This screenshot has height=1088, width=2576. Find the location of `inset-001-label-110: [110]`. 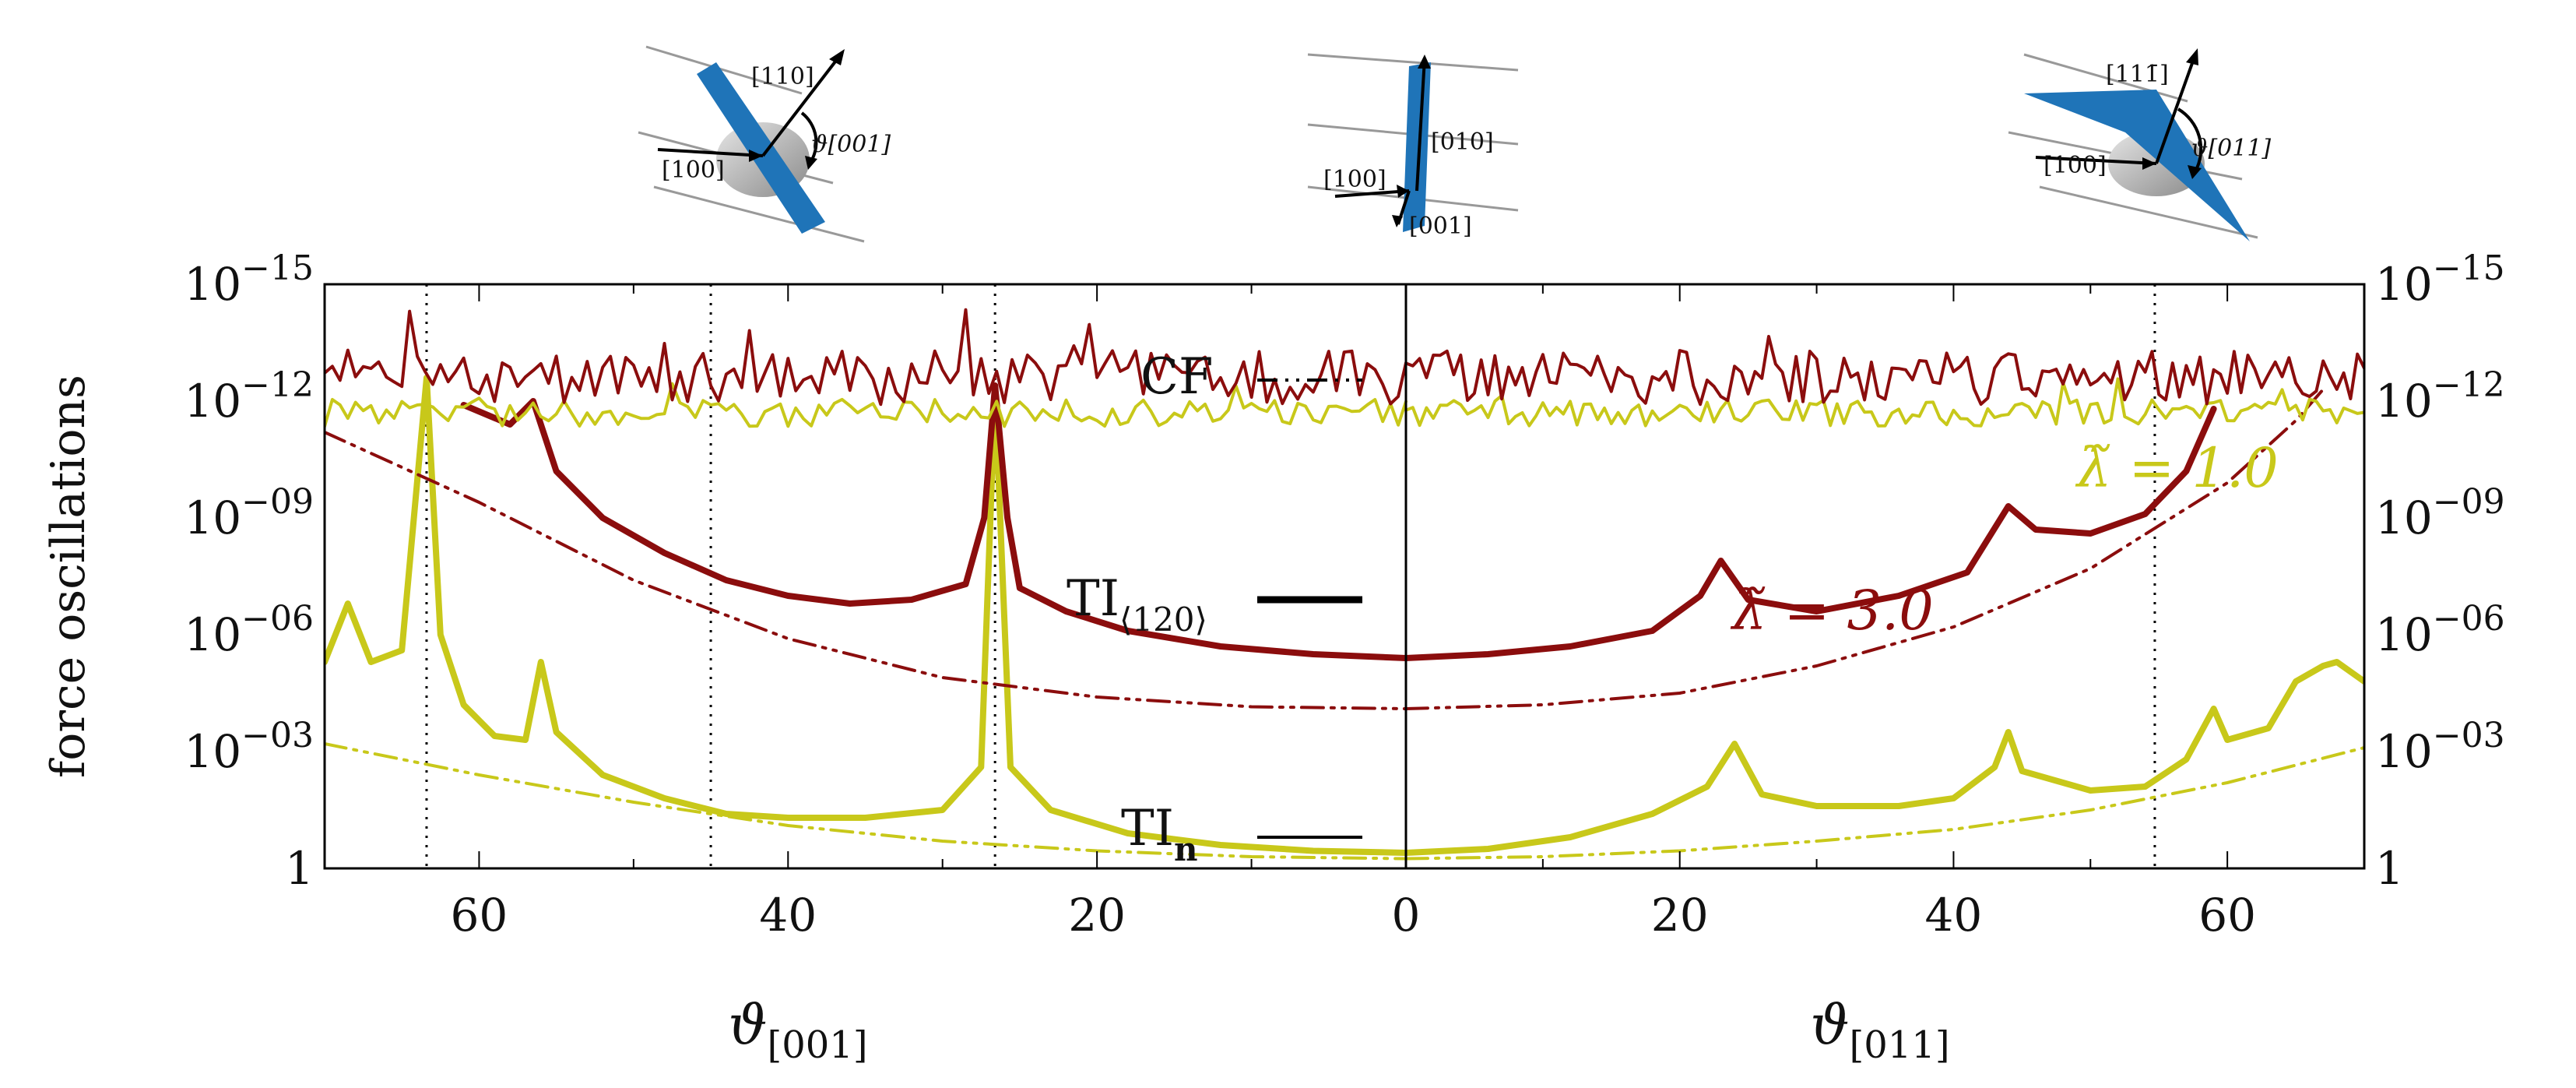

inset-001-label-110: [110] is located at coordinates (782, 76).